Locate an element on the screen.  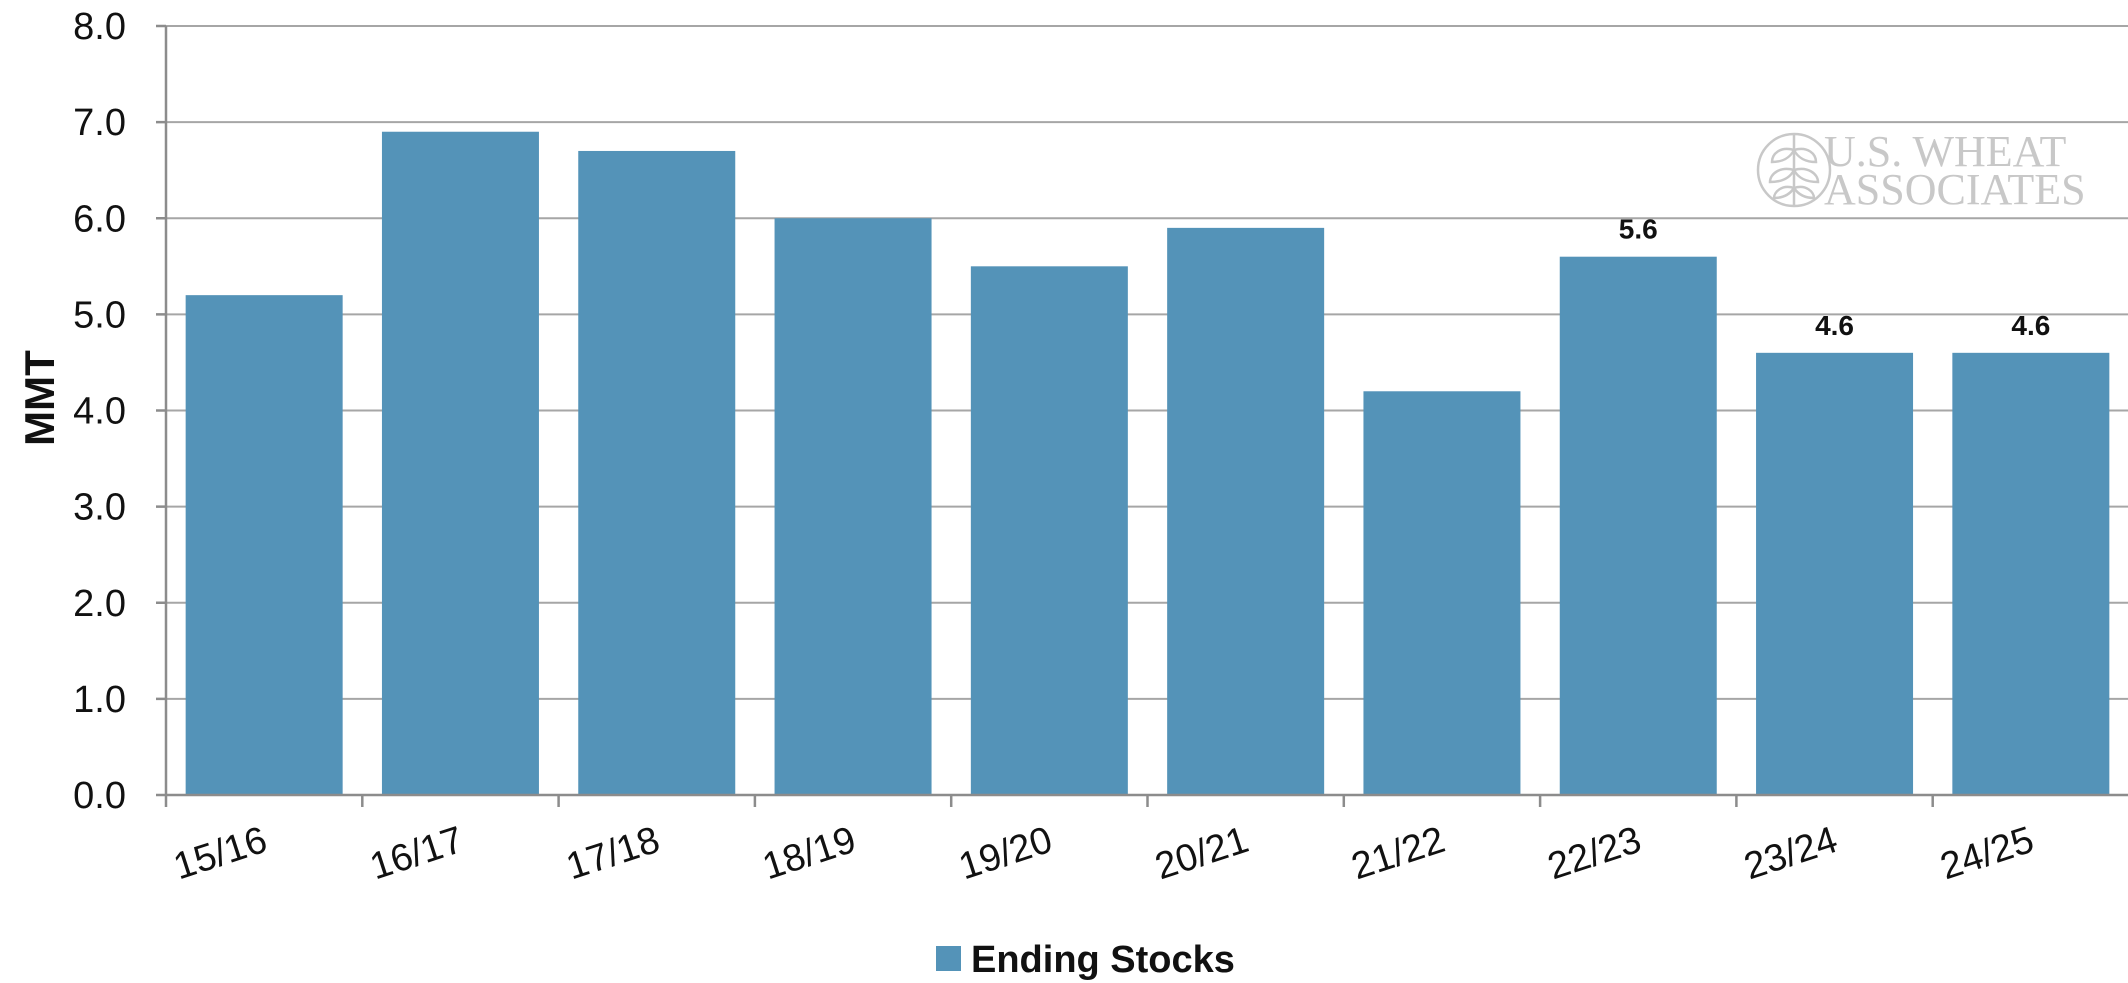
data-label: 5.6 is located at coordinates (1638, 229).